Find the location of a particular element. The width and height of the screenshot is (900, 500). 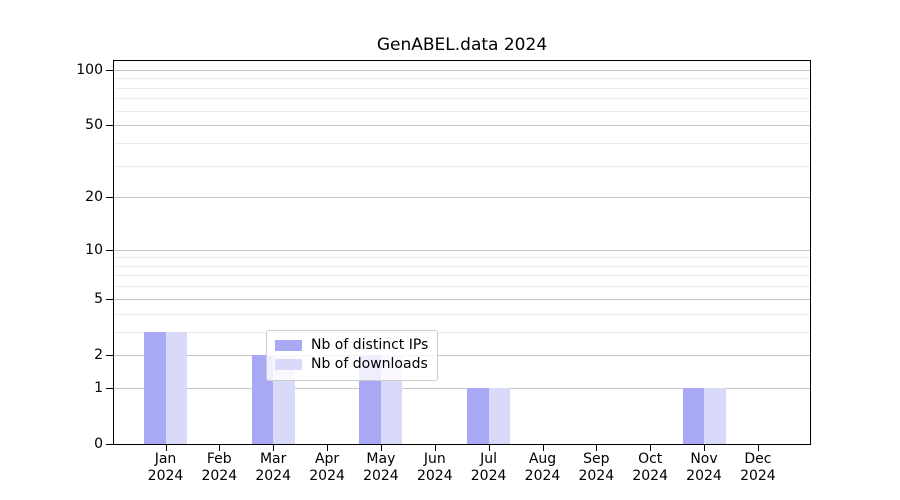

x-tick-label: Sep 2024 is located at coordinates (596, 468).